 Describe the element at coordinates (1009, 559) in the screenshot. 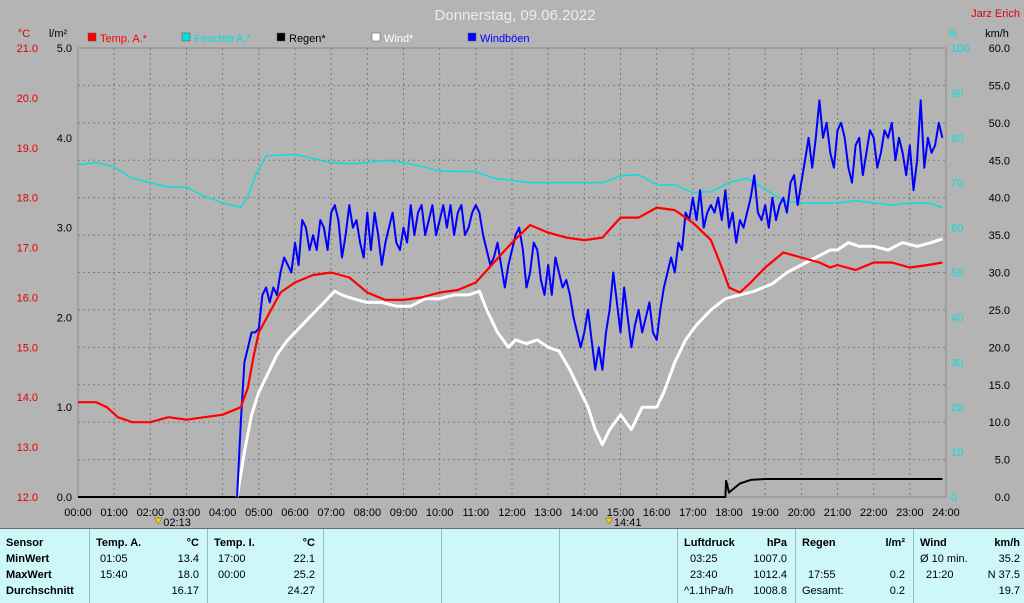

I see `wind-avg-value: 35.2` at that location.